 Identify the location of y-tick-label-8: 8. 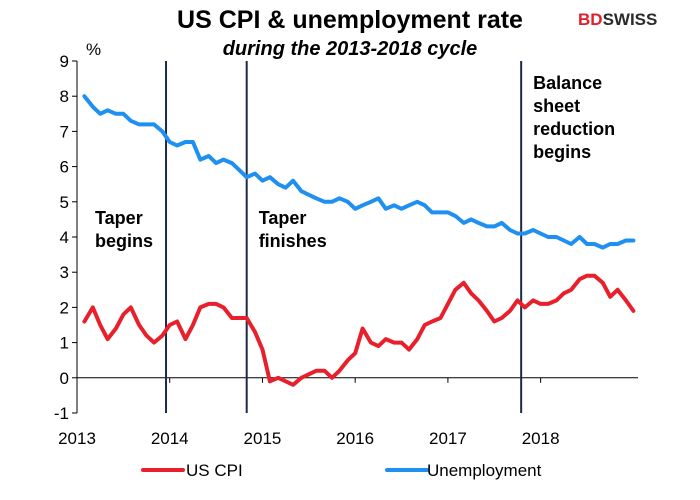
(64, 96).